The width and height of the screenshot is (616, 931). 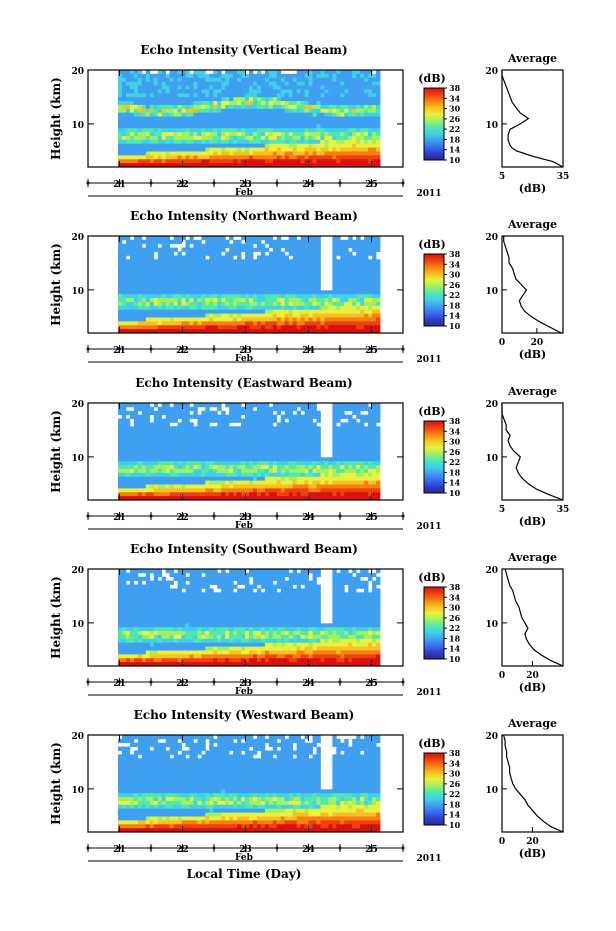 What do you see at coordinates (563, 510) in the screenshot?
I see `profile-x-tick-label: 35` at bounding box center [563, 510].